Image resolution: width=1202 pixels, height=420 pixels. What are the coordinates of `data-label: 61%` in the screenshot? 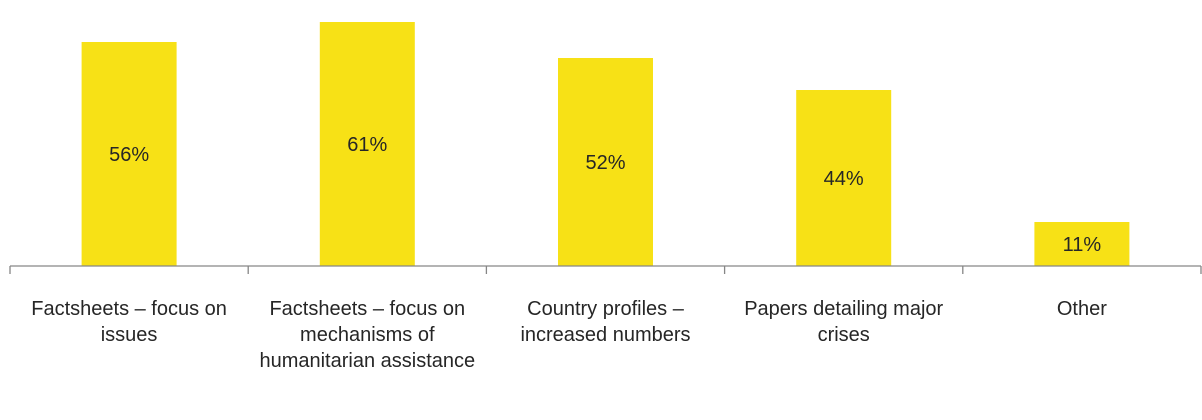 It's located at (367, 145).